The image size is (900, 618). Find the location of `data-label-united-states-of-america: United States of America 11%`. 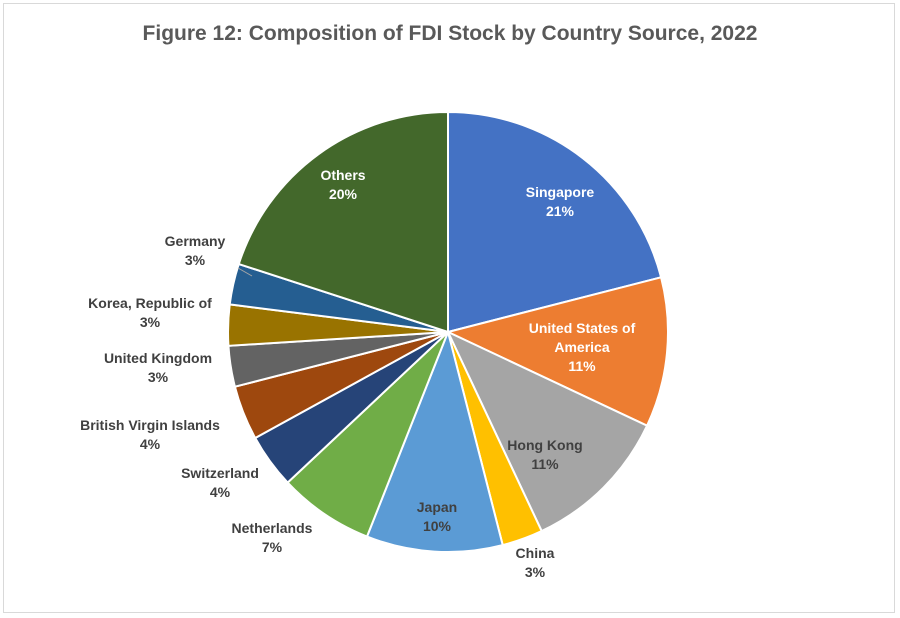

data-label-united-states-of-america: United States of America 11% is located at coordinates (582, 347).